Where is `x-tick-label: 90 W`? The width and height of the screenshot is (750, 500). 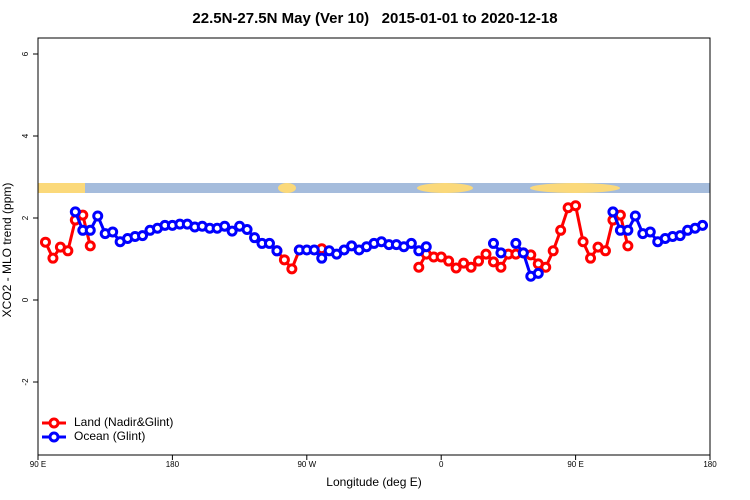
x-tick-label: 90 W is located at coordinates (306, 464).